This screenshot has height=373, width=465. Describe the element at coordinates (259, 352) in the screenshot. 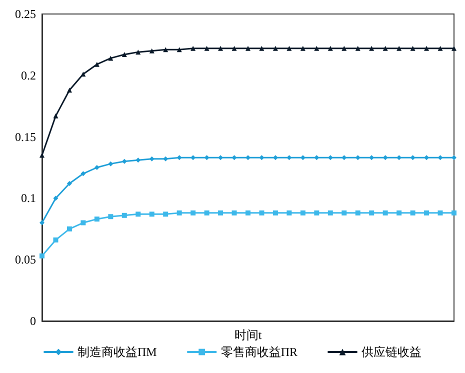

I see `legend-label: 零售商收益ΠR` at that location.